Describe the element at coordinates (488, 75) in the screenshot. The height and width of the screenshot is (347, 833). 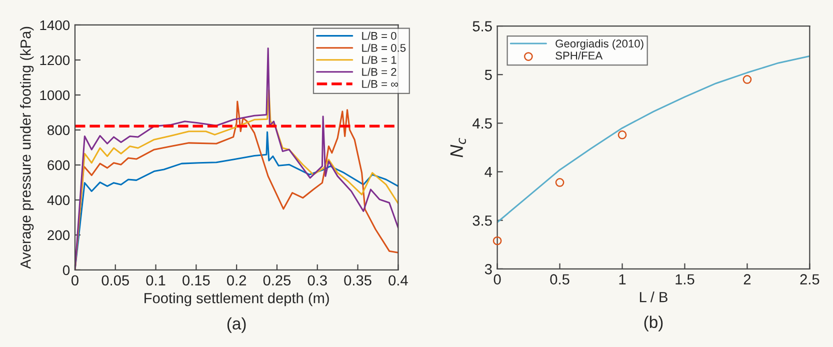
I see `y-tick-label: 5` at that location.